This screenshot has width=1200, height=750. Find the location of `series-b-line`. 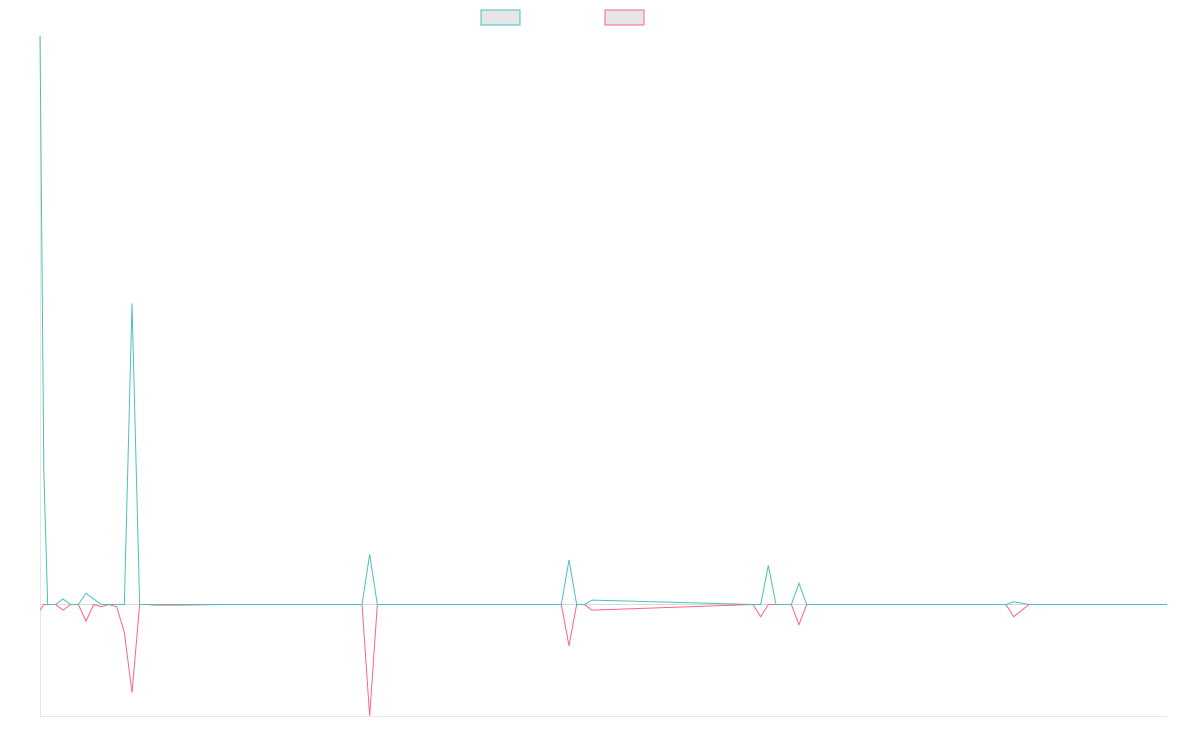

series-b-line is located at coordinates (603, 660).